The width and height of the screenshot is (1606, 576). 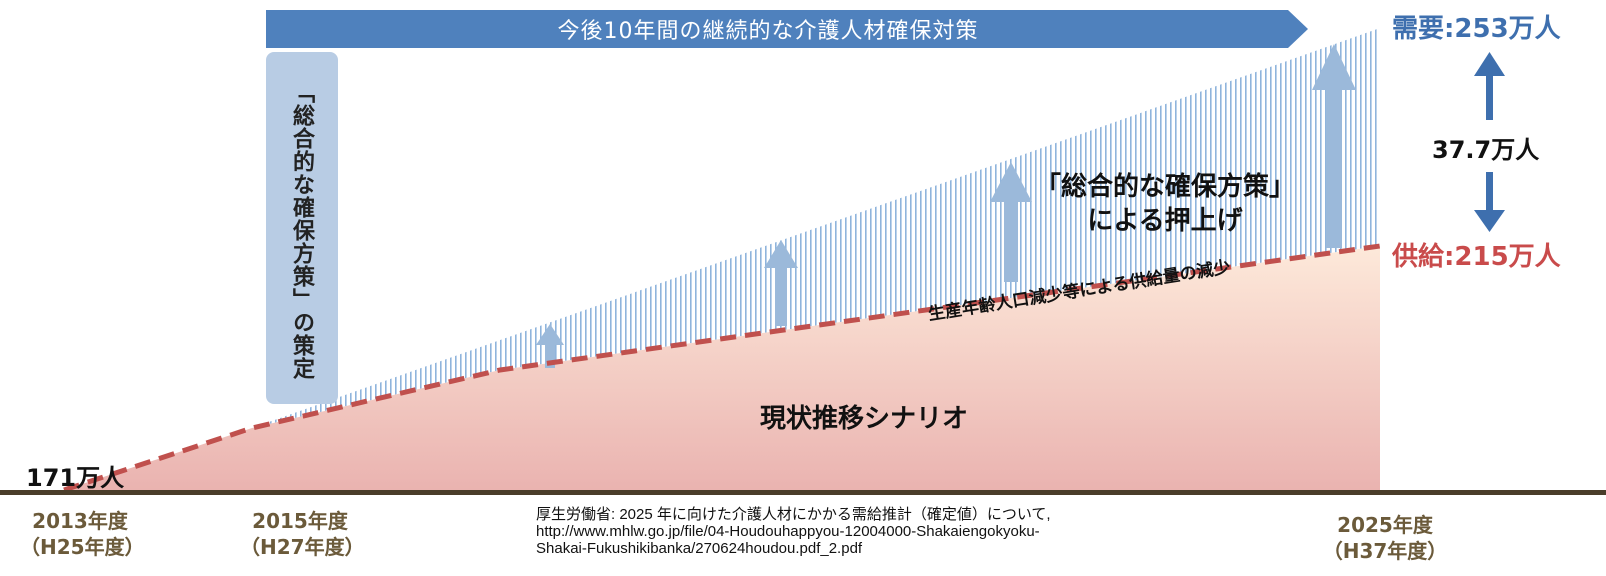 I want to click on x-tick-year: 2015年度, so click(x=300, y=521).